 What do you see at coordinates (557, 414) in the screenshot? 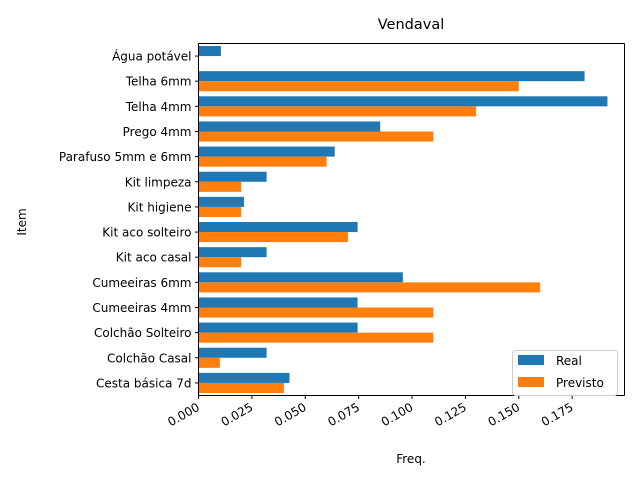
I see `x-tick-label: 0.175` at bounding box center [557, 414].